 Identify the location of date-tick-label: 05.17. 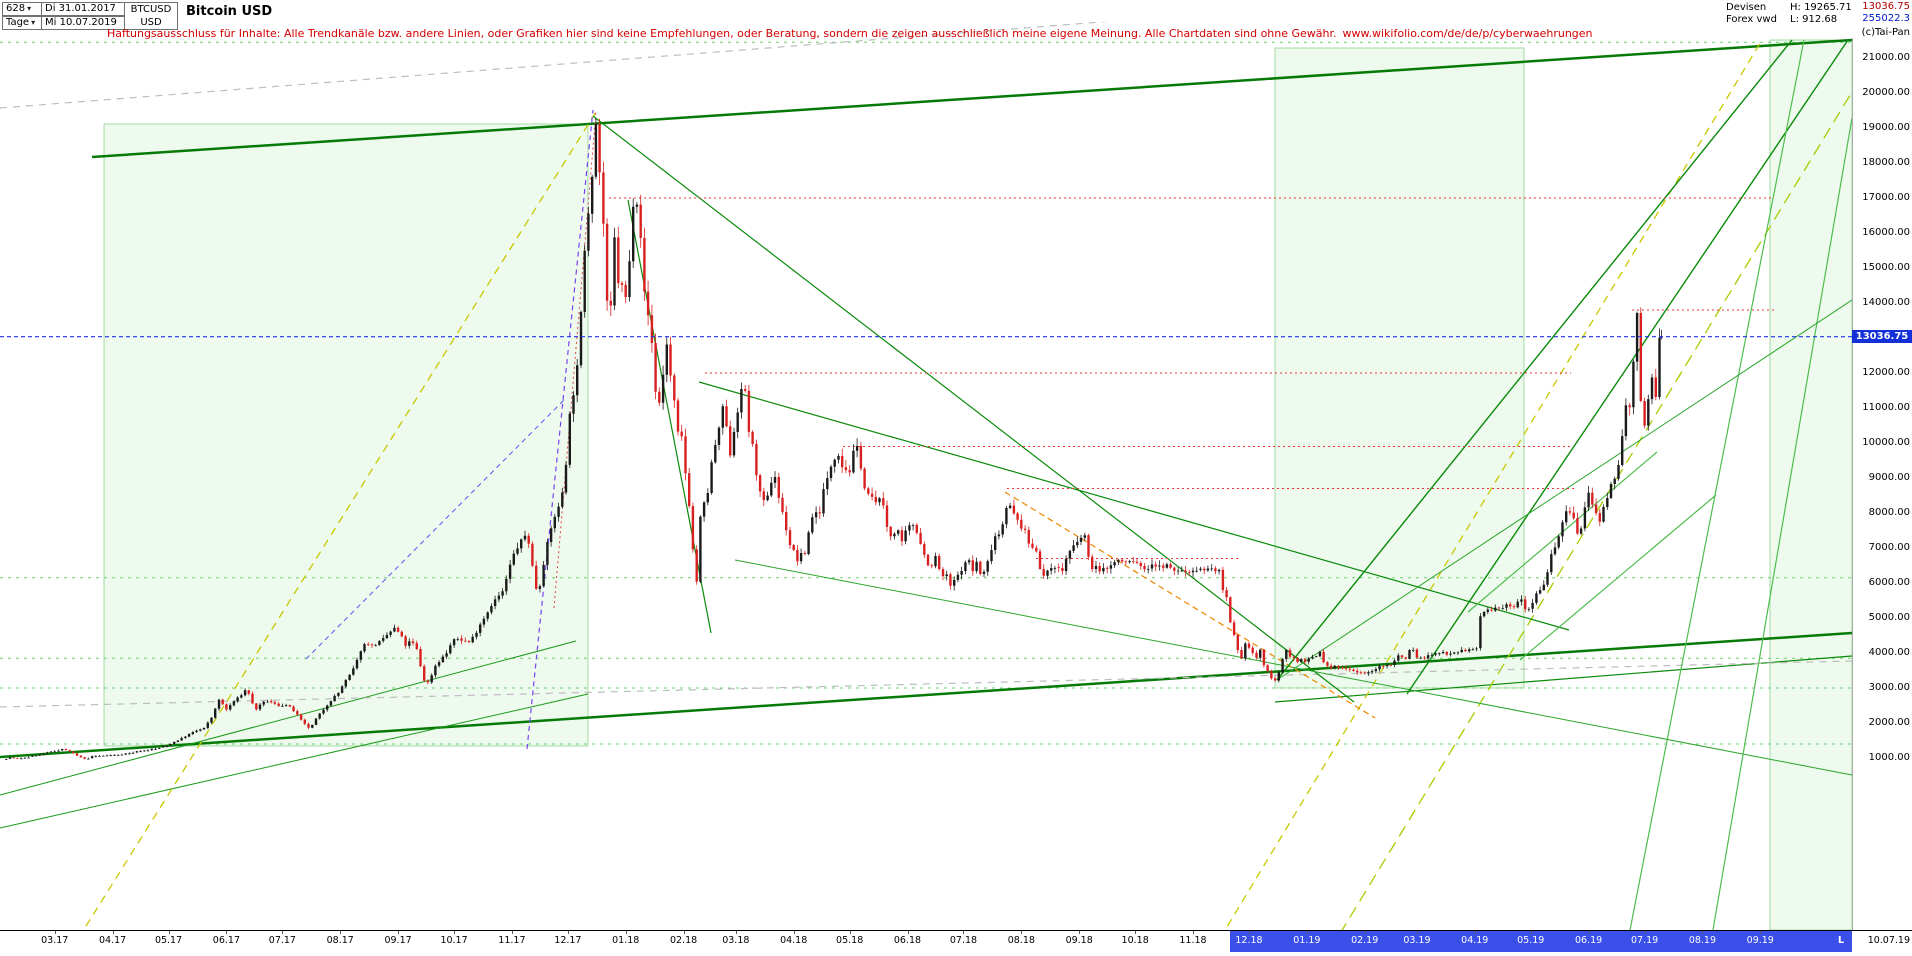
(168, 940).